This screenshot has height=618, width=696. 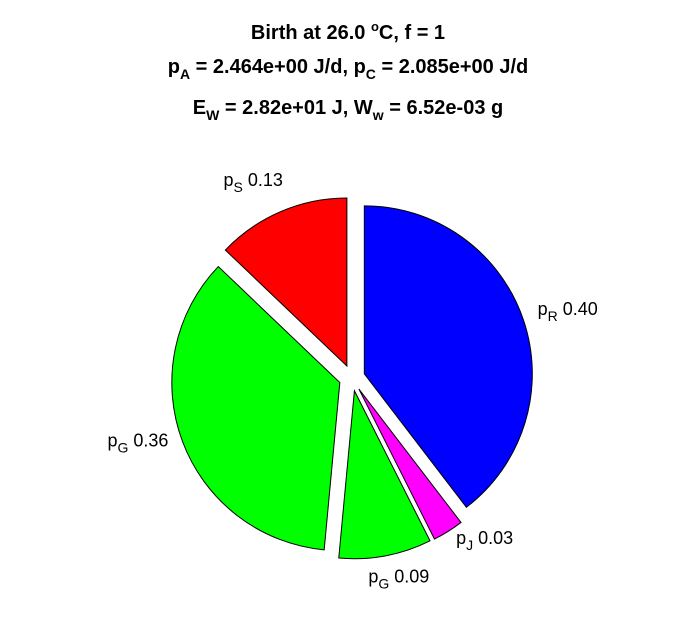 I want to click on title-line-3: EW = 2.82e+01 J, Ww = 6.52e-03 g, so click(x=348, y=111).